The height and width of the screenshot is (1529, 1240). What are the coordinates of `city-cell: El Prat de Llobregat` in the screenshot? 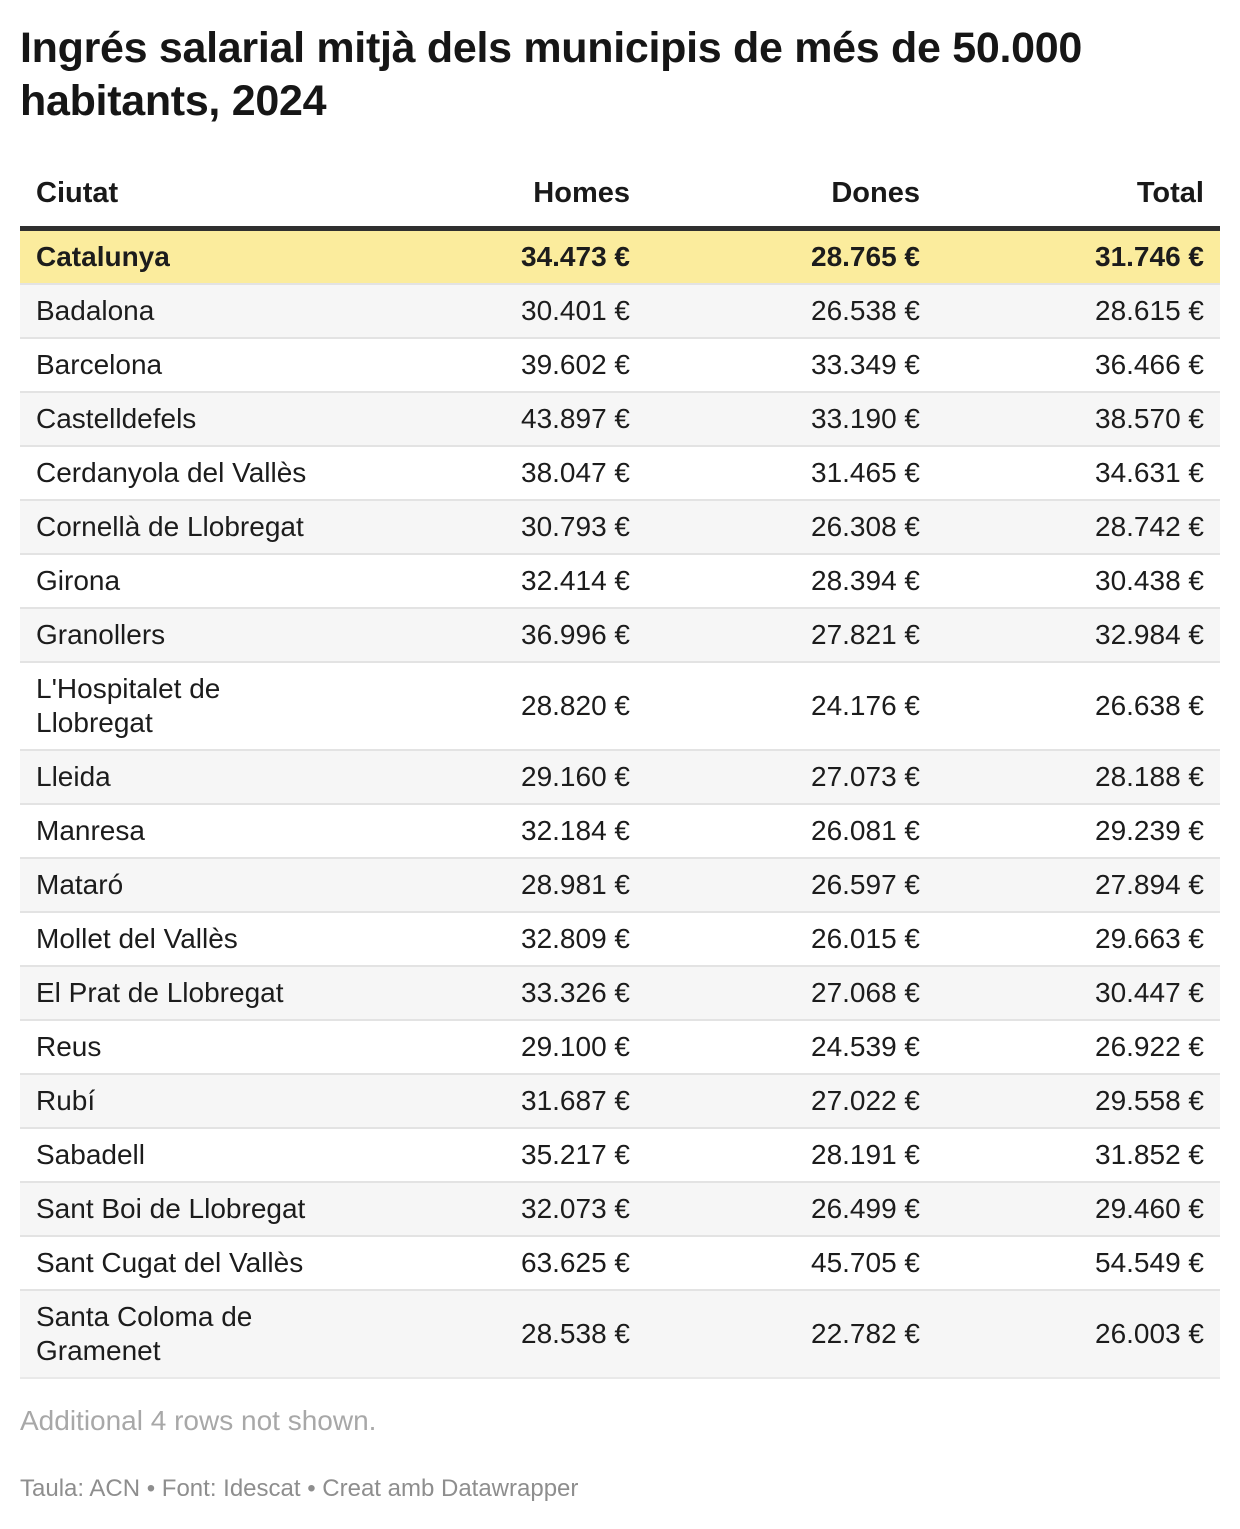 It's located at (188, 993).